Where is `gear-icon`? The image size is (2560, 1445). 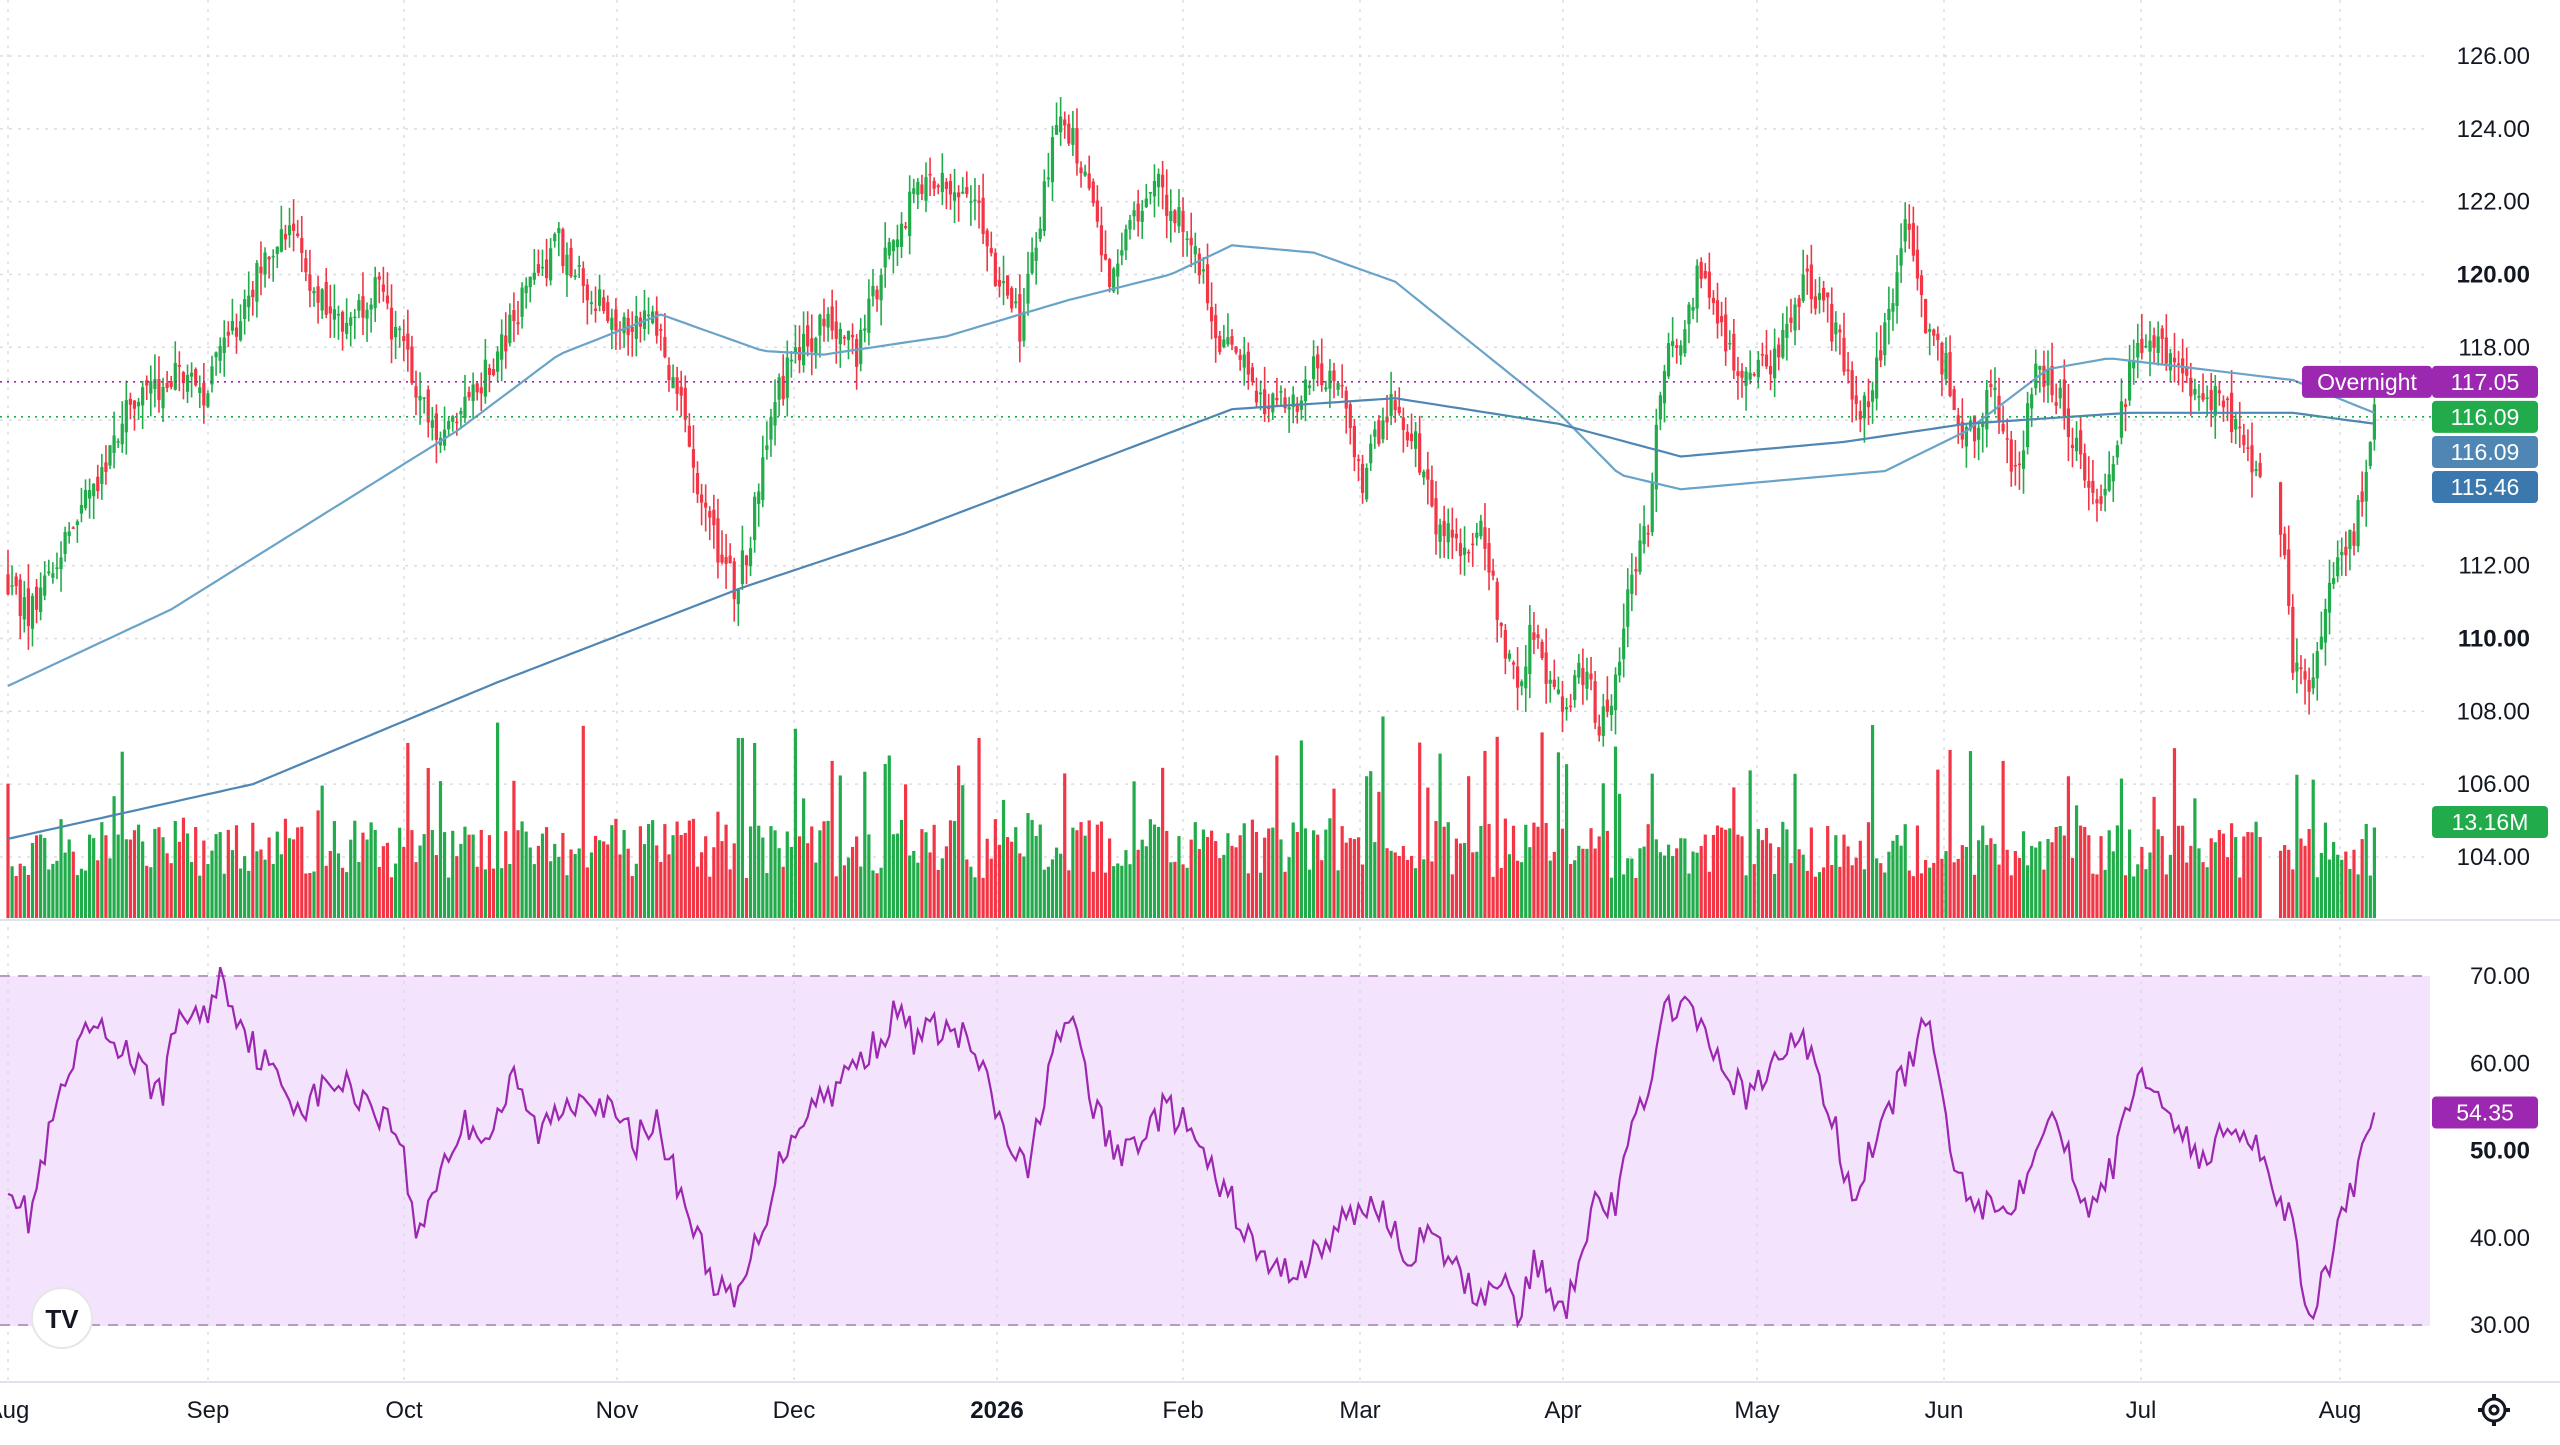
gear-icon is located at coordinates (2494, 1410).